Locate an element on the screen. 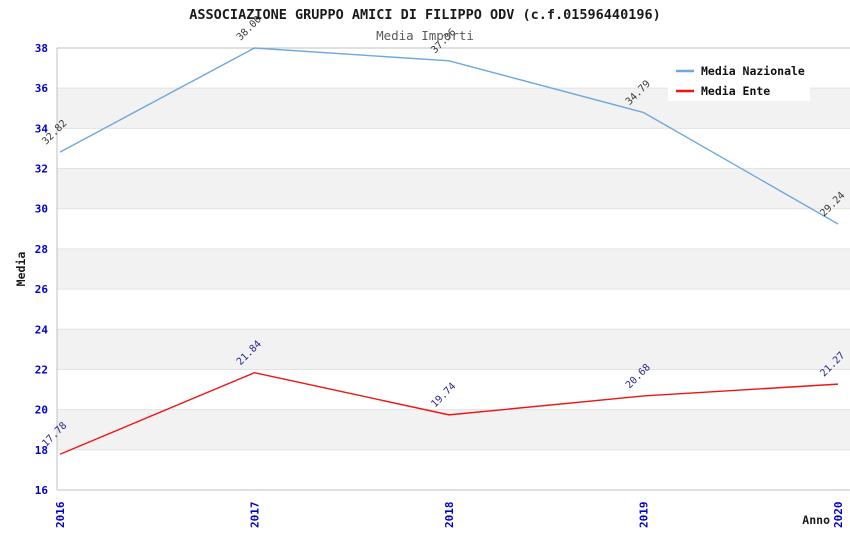  chart-subtitle: Media Importi is located at coordinates (425, 35).